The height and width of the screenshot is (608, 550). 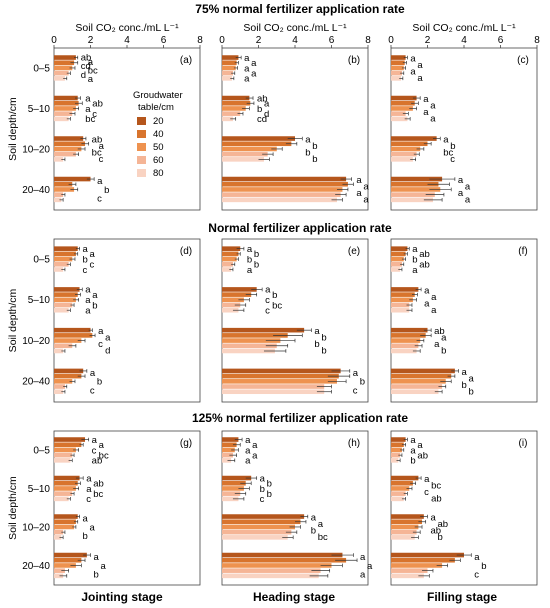 I want to click on significance-label: d, so click(x=83, y=75).